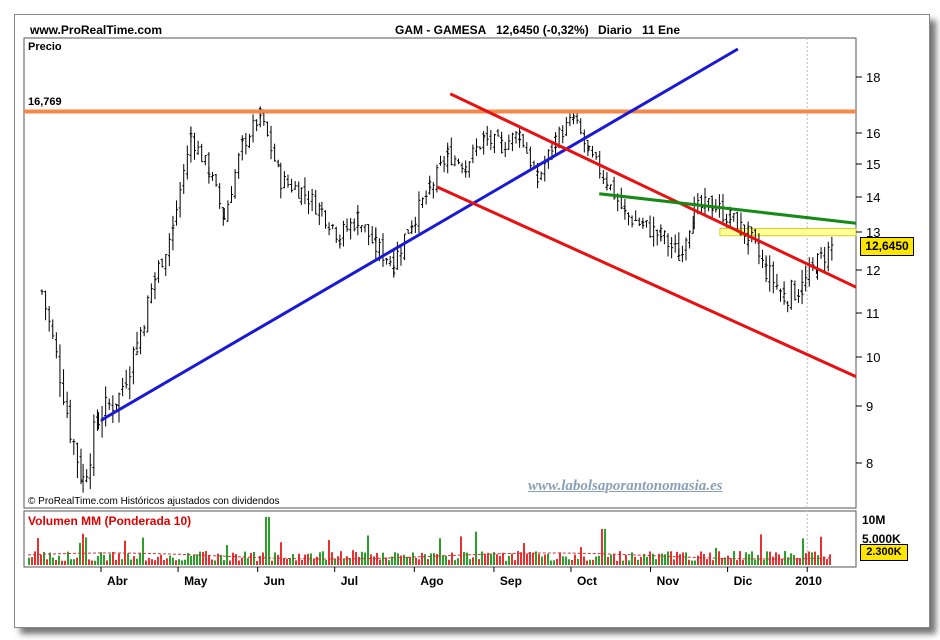 Image resolution: width=940 pixels, height=640 pixels. What do you see at coordinates (661, 30) in the screenshot?
I see `date-label: 11 Ene` at bounding box center [661, 30].